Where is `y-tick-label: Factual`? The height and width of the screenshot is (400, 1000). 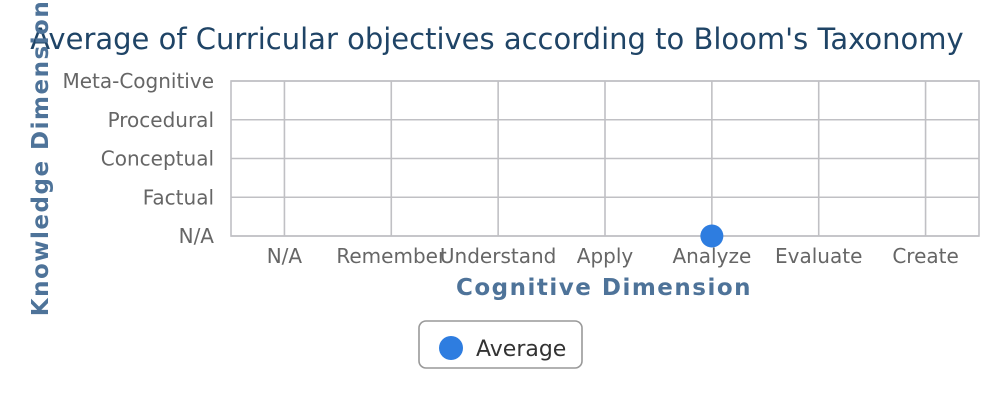 y-tick-label: Factual is located at coordinates (178, 197).